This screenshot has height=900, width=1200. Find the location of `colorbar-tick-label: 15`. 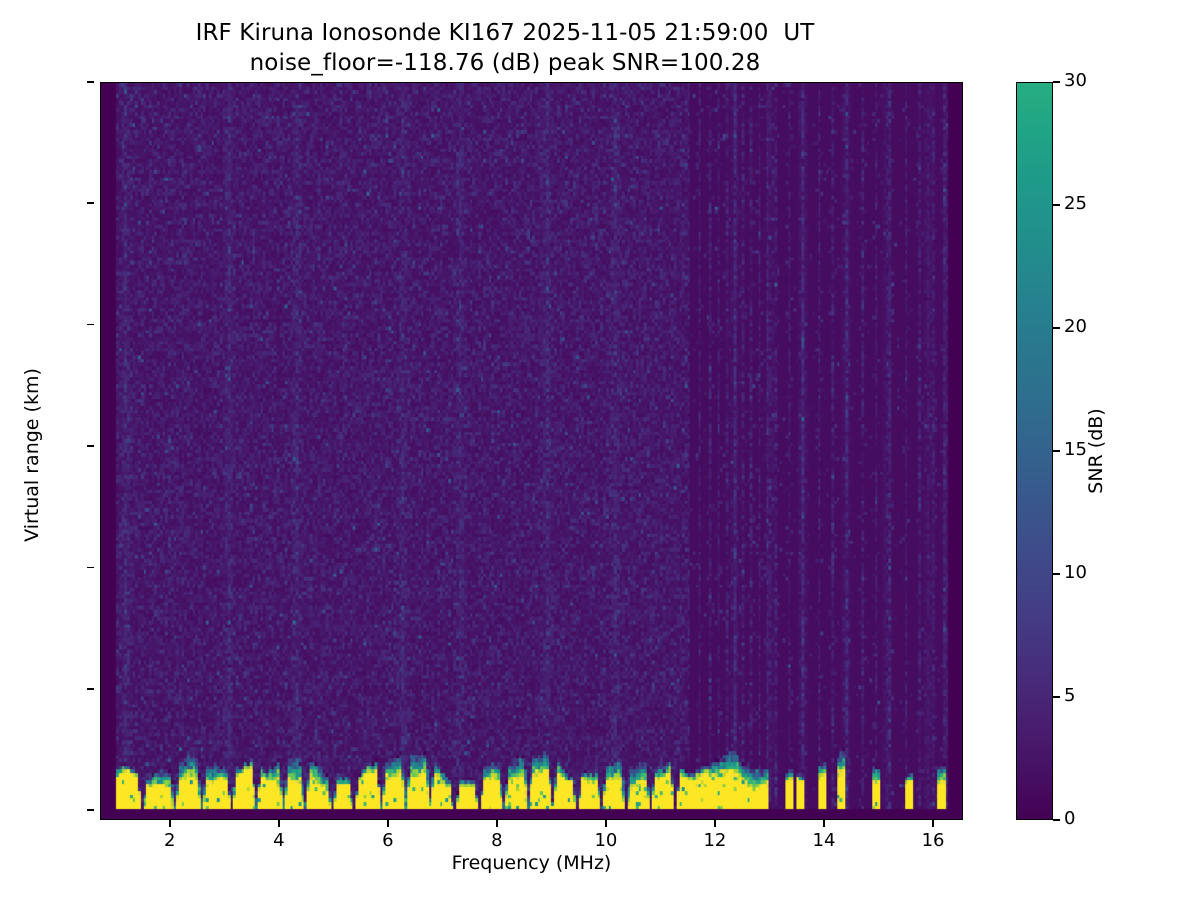

colorbar-tick-label: 15 is located at coordinates (1075, 449).